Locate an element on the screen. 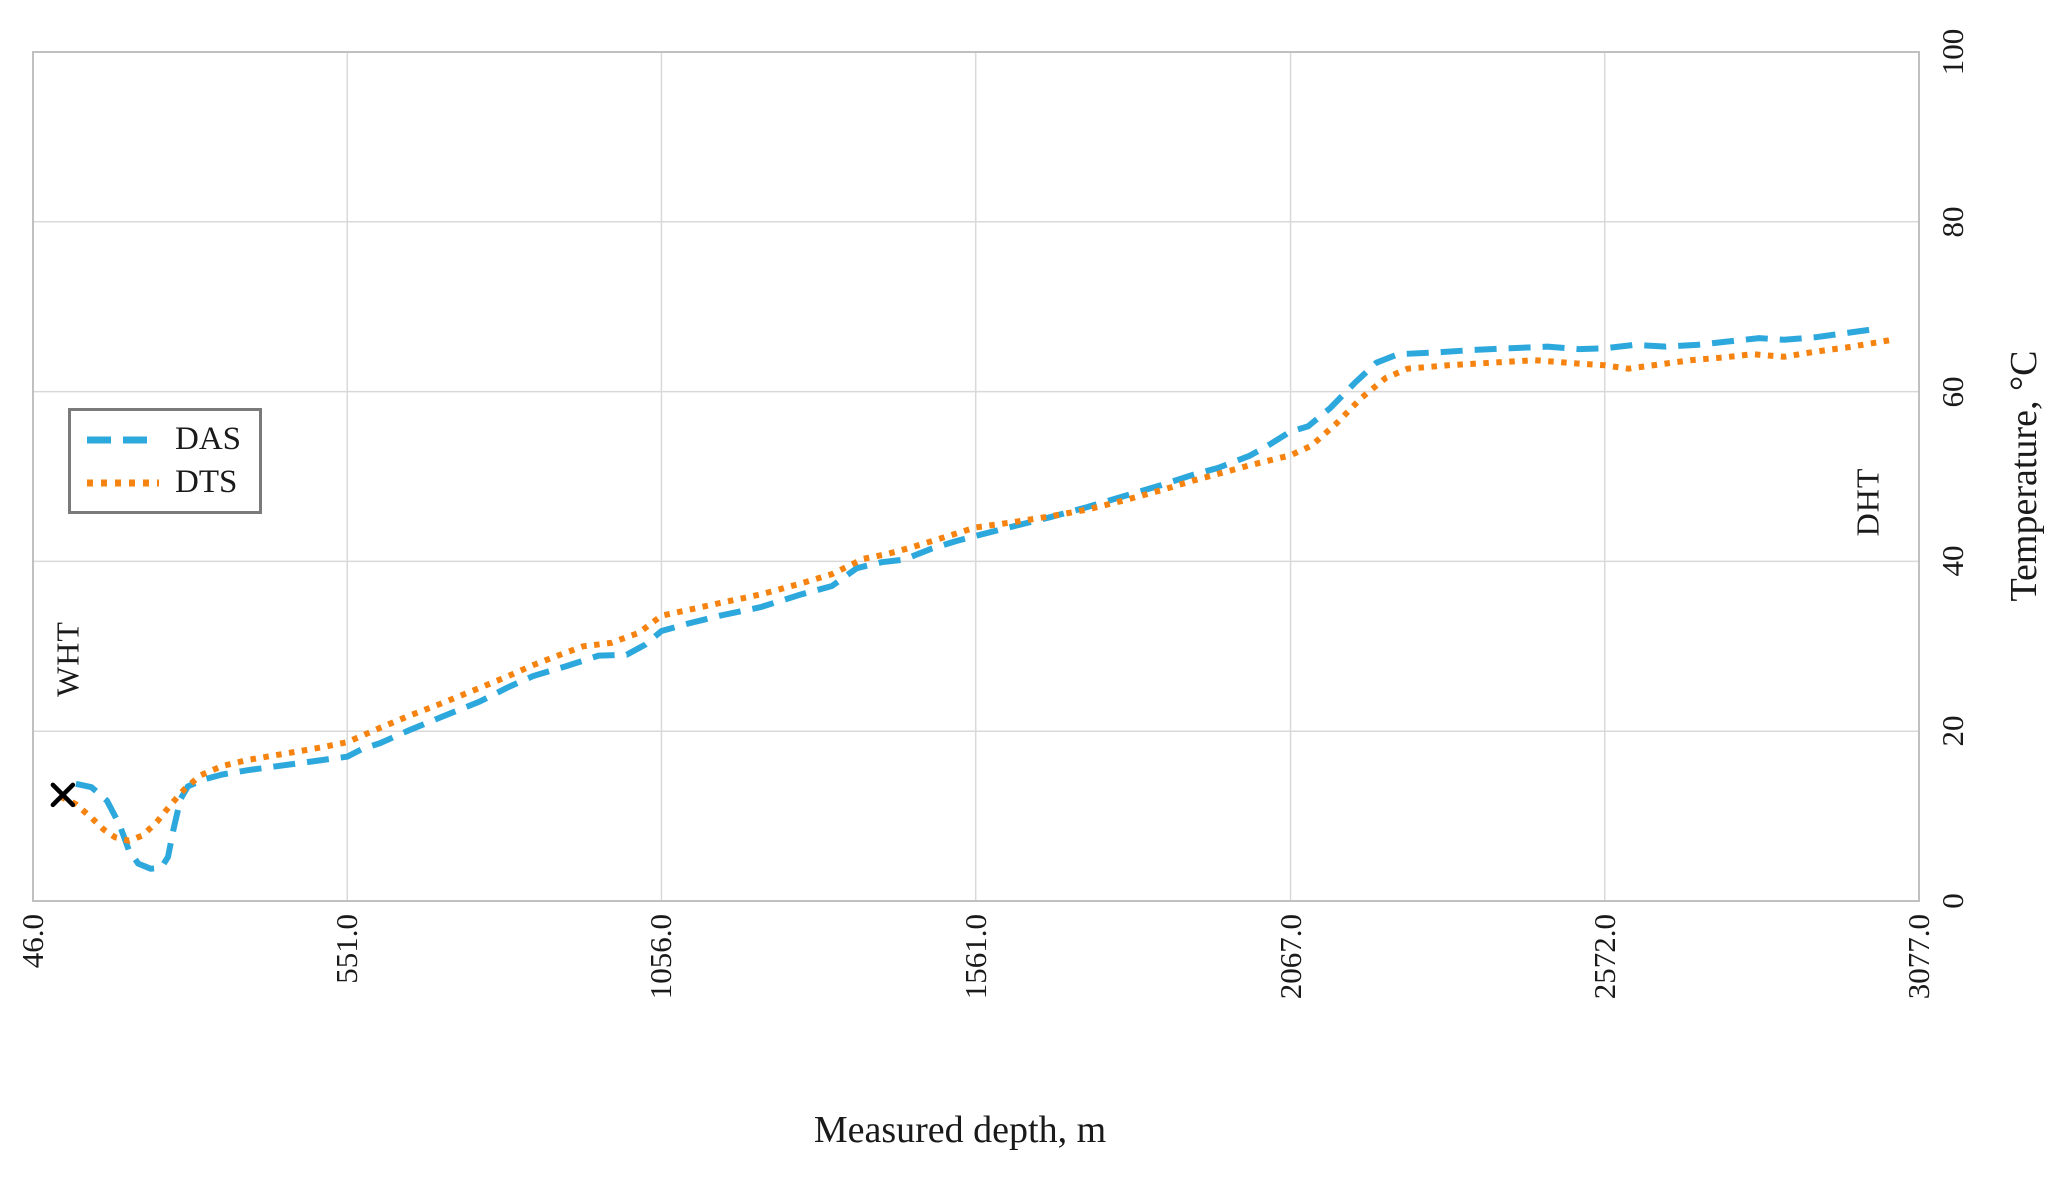 This screenshot has width=2055, height=1182. legend-label-das: DAS is located at coordinates (208, 439).